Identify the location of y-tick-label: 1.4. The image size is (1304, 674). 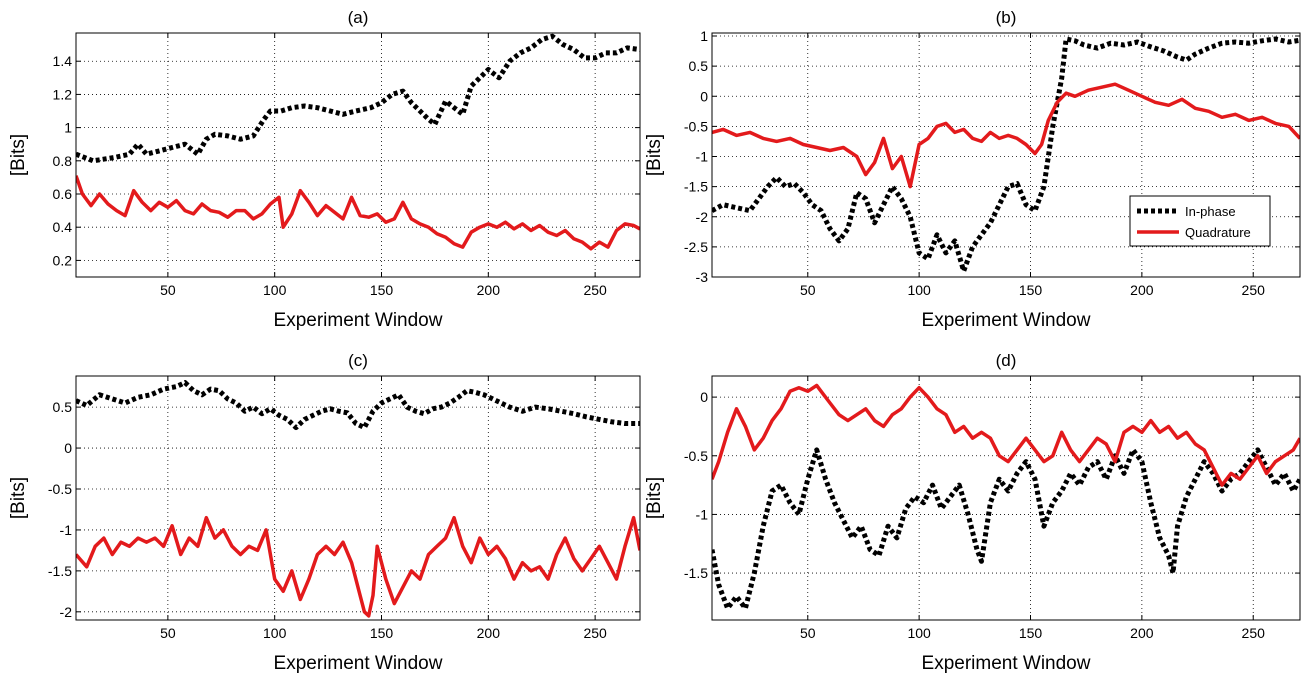
(63, 61).